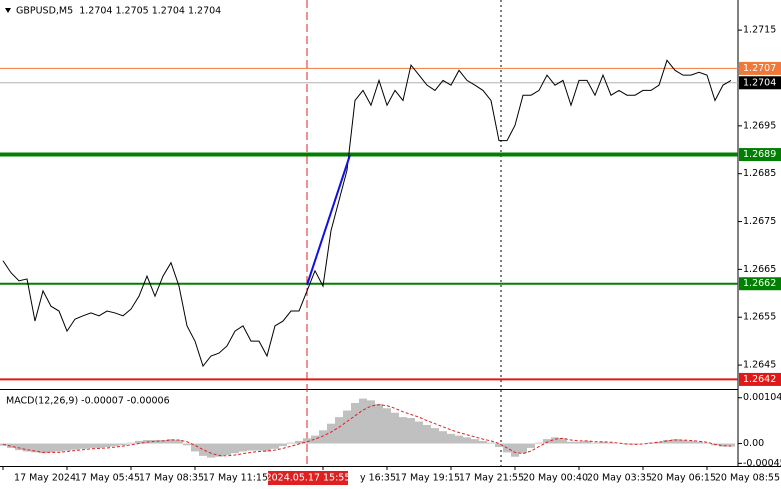 The width and height of the screenshot is (781, 489). I want to click on y-tick-label: 1.2645, so click(759, 365).